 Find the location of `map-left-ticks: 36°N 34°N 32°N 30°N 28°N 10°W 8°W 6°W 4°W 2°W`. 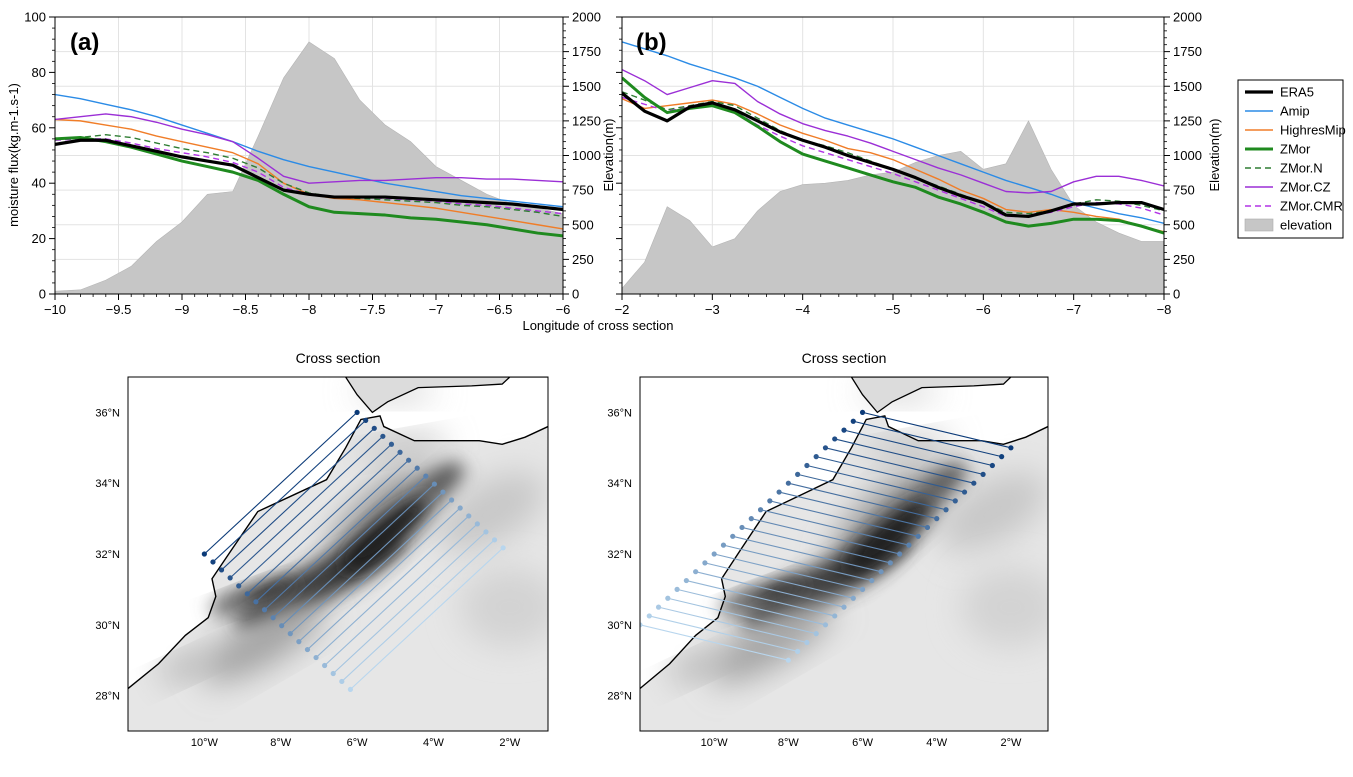

map-left-ticks: 36°N 34°N 32°N 30°N 28°N 10°W 8°W 6°W 4°W 2°W is located at coordinates (307, 578).